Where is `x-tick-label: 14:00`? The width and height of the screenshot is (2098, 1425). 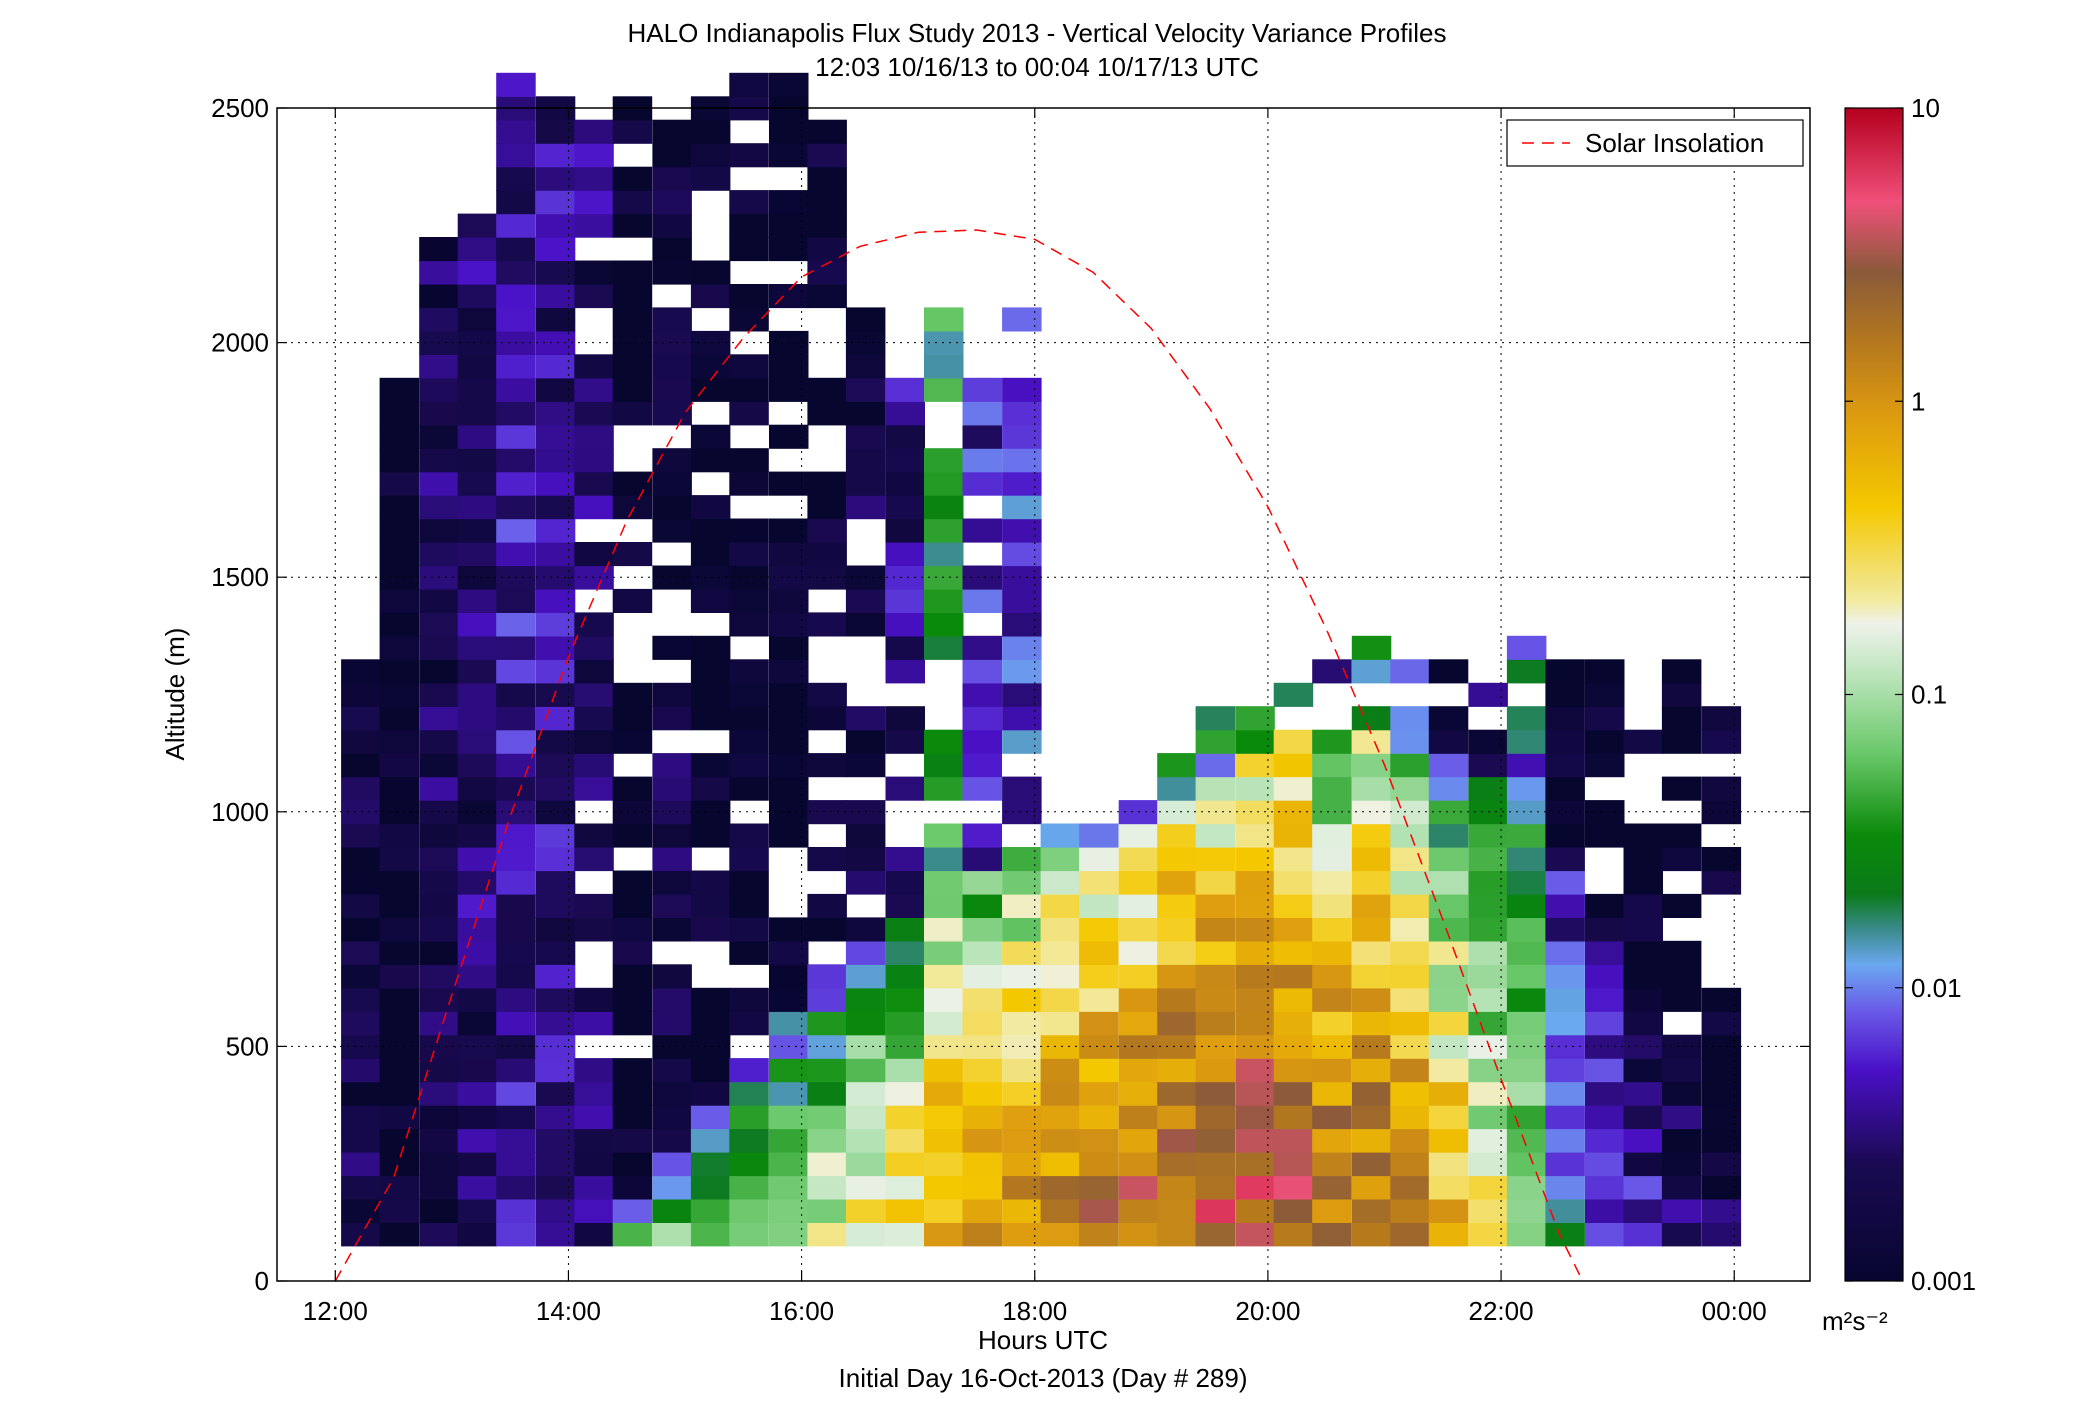
x-tick-label: 14:00 is located at coordinates (568, 1311).